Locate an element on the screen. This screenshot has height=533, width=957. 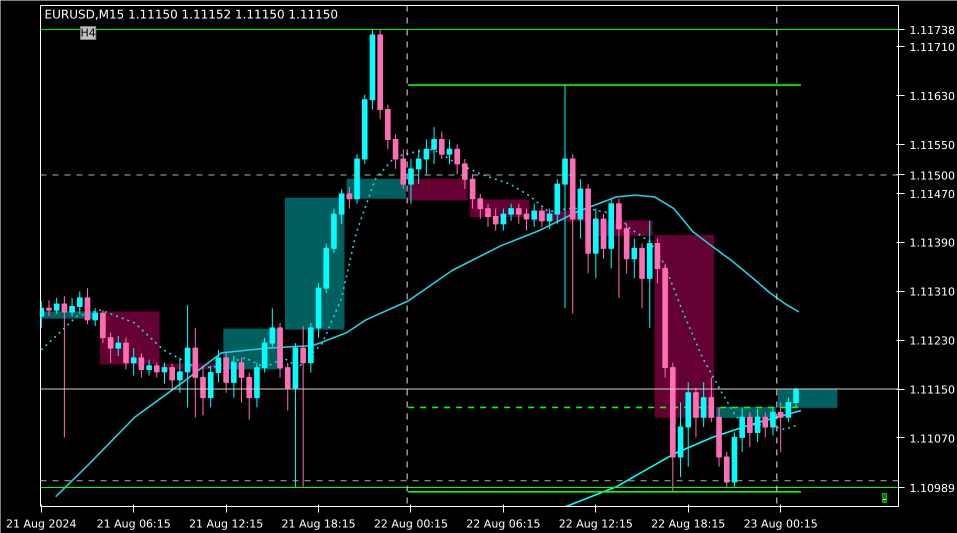
ref-line-label: 1.11500 is located at coordinates (932, 175).